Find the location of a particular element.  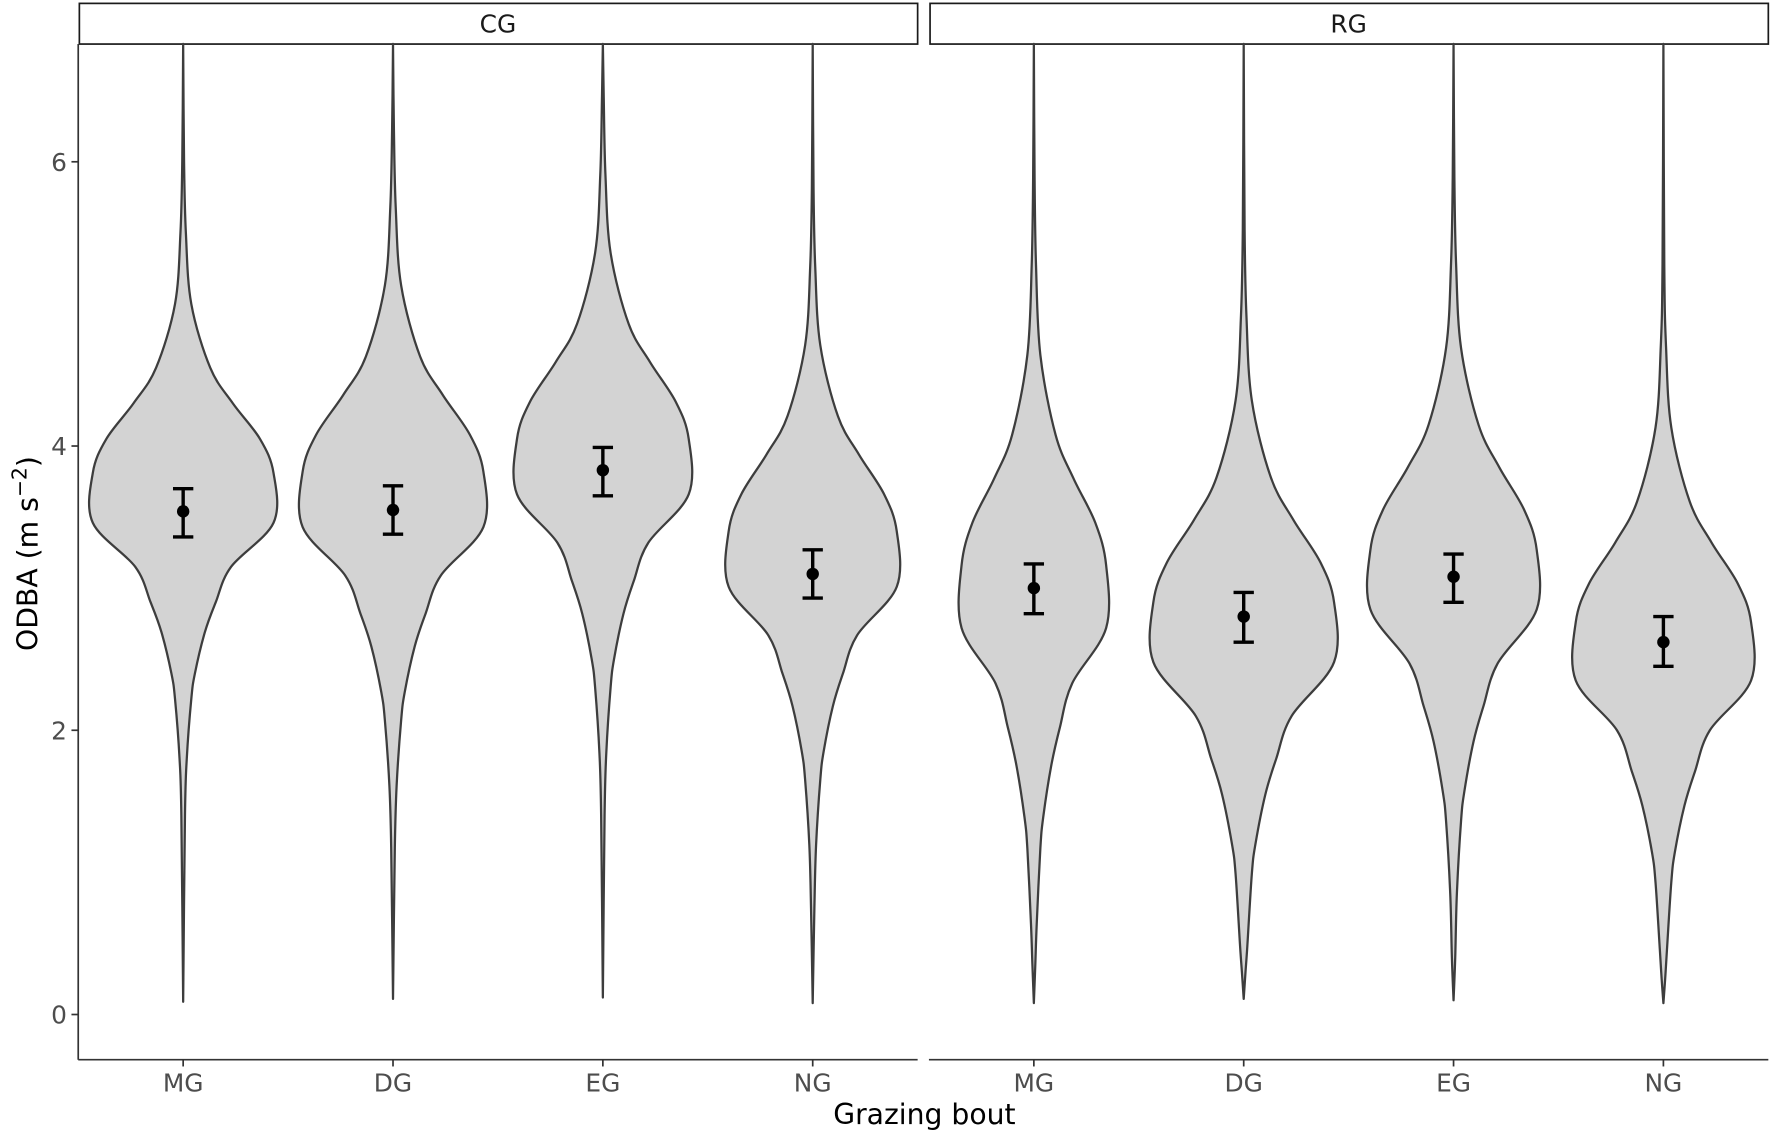

strip-label: RG is located at coordinates (1348, 24).